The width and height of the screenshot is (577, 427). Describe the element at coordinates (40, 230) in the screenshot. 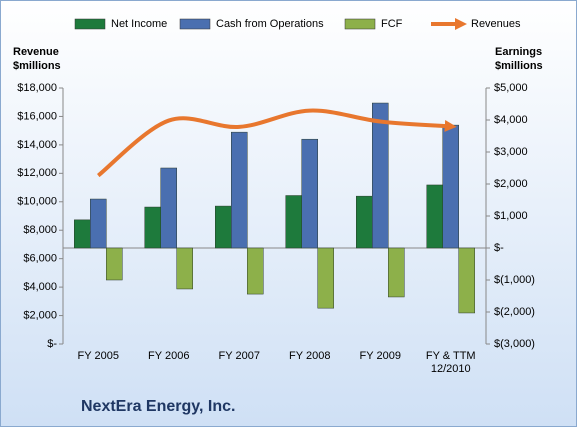

I see `y-tick-label: $8,000` at that location.